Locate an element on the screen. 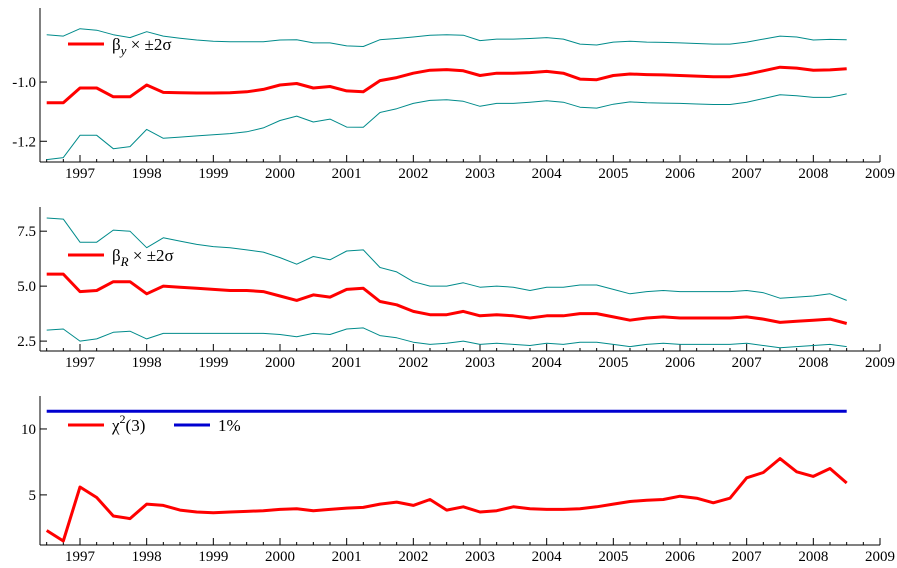  legend-label: χ2(3) is located at coordinates (128, 423).